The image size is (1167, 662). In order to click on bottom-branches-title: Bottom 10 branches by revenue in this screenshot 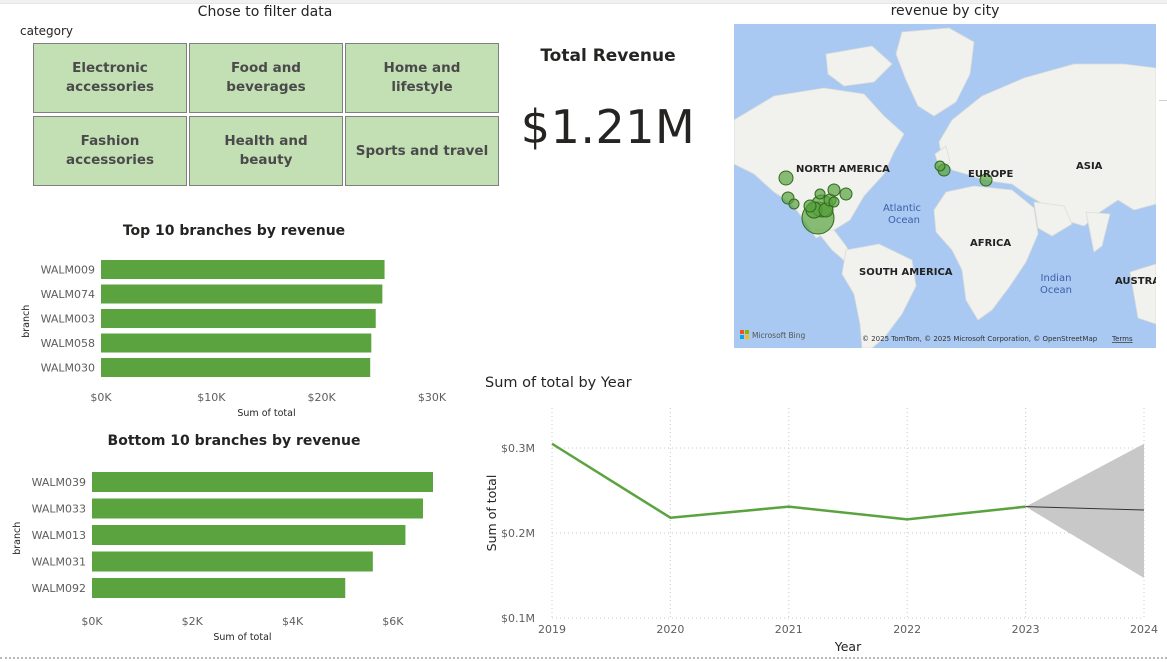, I will do `click(234, 441)`.